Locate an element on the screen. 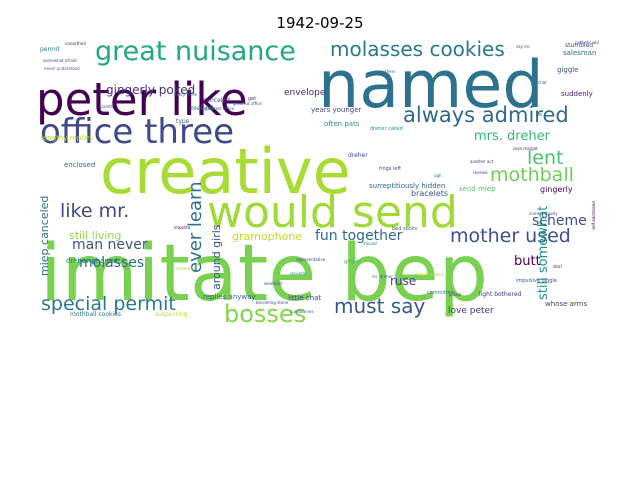 Image resolution: width=640 pixels, height=480 pixels. cloud-word: enclosed is located at coordinates (79, 165).